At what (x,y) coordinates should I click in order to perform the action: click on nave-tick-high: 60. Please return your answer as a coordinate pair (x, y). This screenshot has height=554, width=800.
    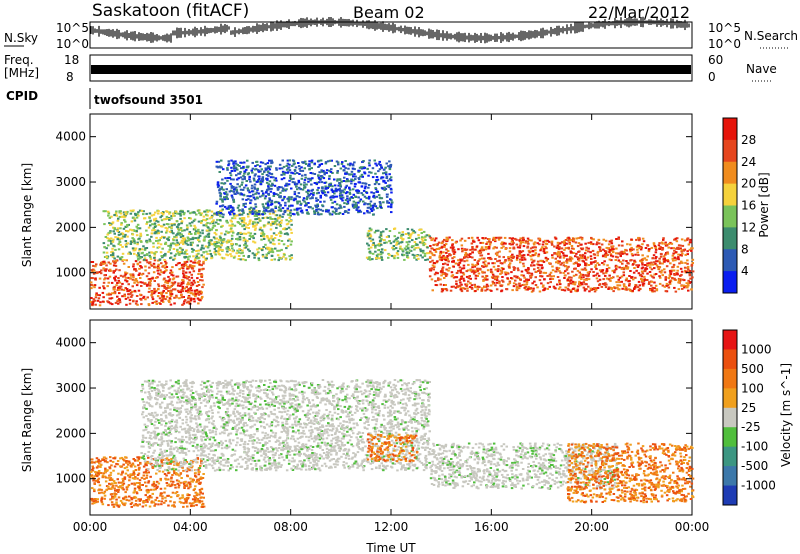
    Looking at the image, I should click on (715, 60).